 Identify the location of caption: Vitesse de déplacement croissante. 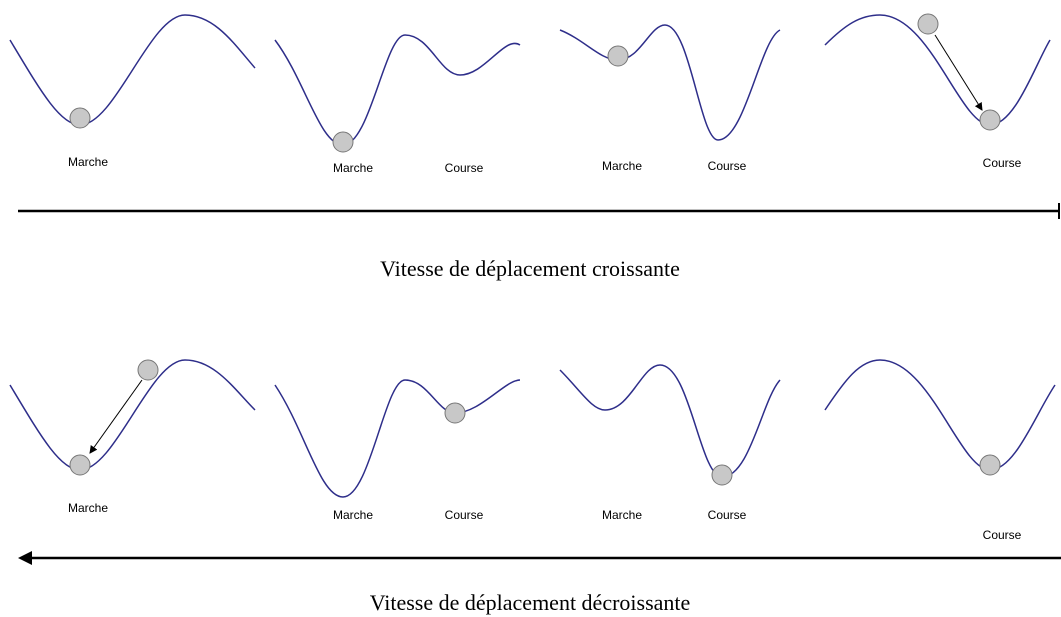
(530, 268).